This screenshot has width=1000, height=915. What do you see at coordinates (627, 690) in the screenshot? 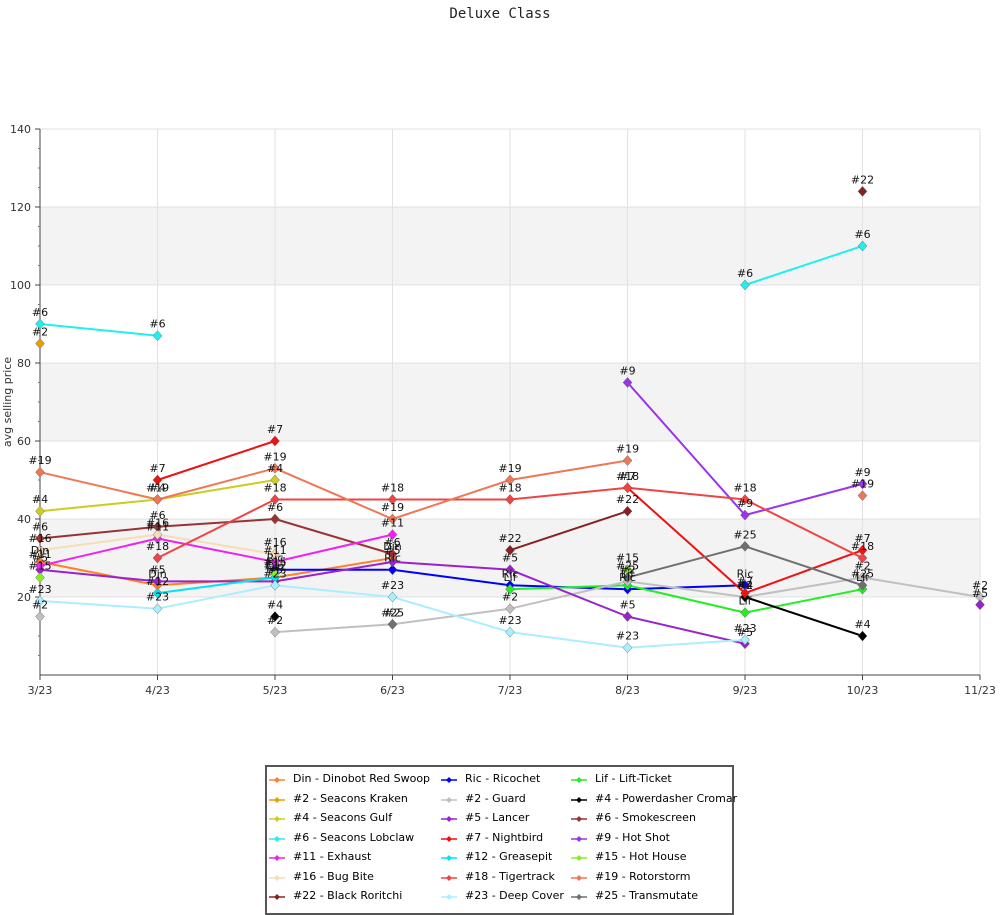
I see `x-tick-label: 8/23` at bounding box center [627, 690].